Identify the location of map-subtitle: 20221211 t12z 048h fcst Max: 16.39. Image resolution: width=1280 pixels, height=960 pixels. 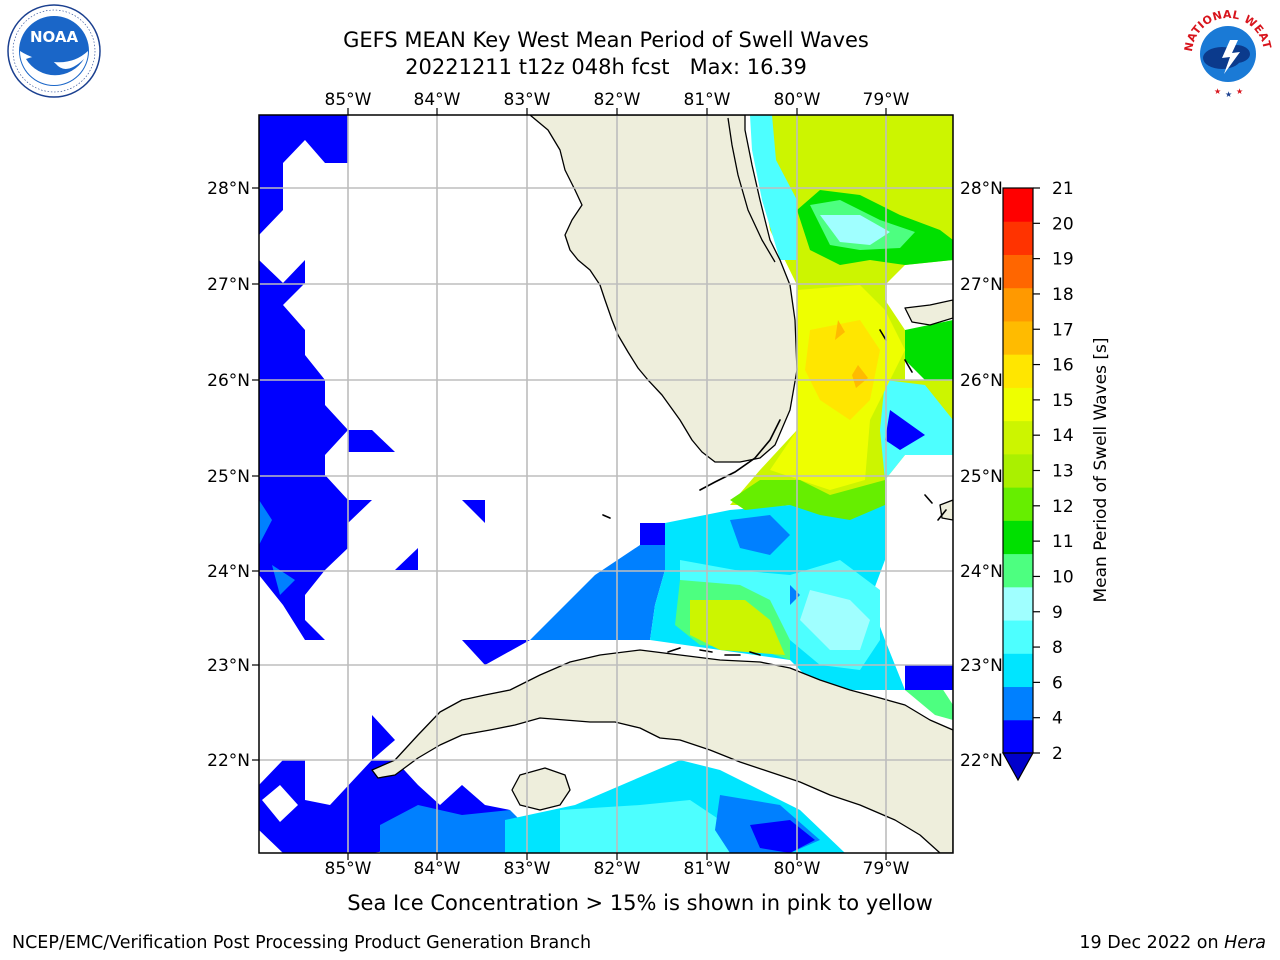
(606, 67).